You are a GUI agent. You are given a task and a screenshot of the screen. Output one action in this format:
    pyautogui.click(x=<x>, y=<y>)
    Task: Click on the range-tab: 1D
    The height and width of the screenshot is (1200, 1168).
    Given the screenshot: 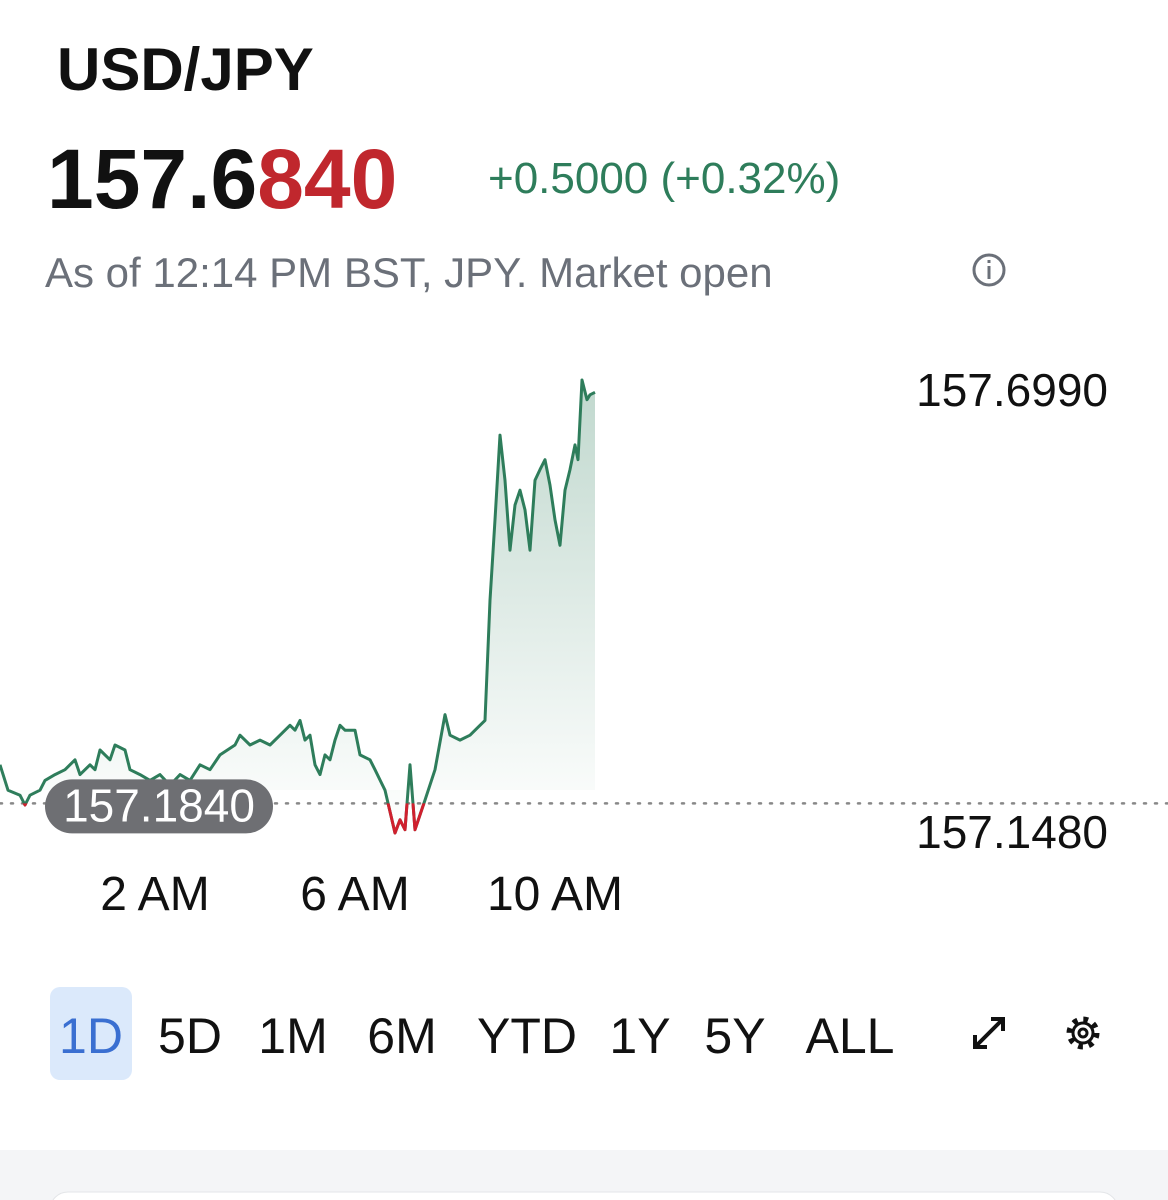 What is the action you would take?
    pyautogui.click(x=91, y=1036)
    